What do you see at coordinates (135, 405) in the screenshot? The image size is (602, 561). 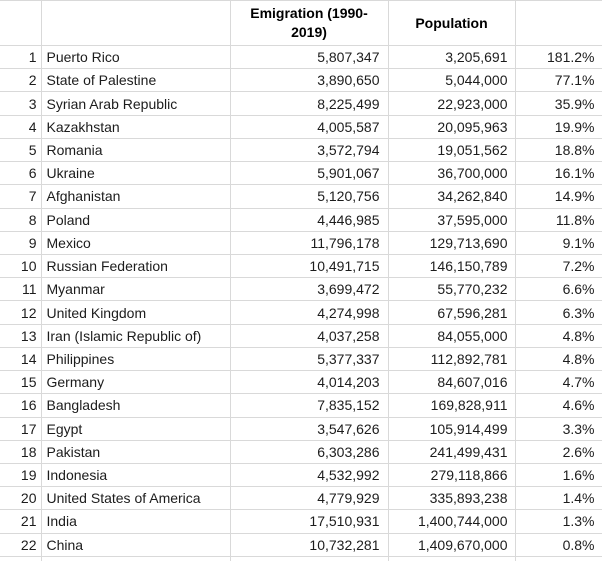 I see `country-cell: Bangladesh` at bounding box center [135, 405].